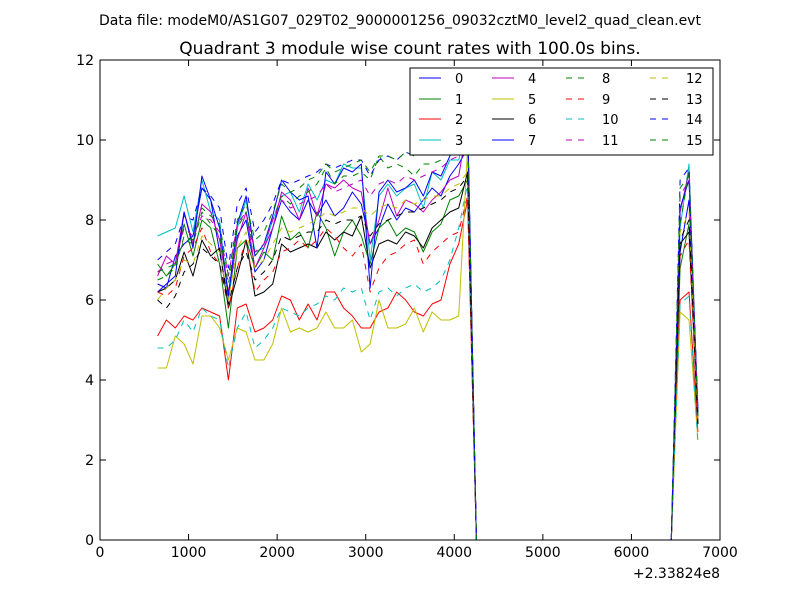  I want to click on x-tick-label: 6000, so click(632, 553).